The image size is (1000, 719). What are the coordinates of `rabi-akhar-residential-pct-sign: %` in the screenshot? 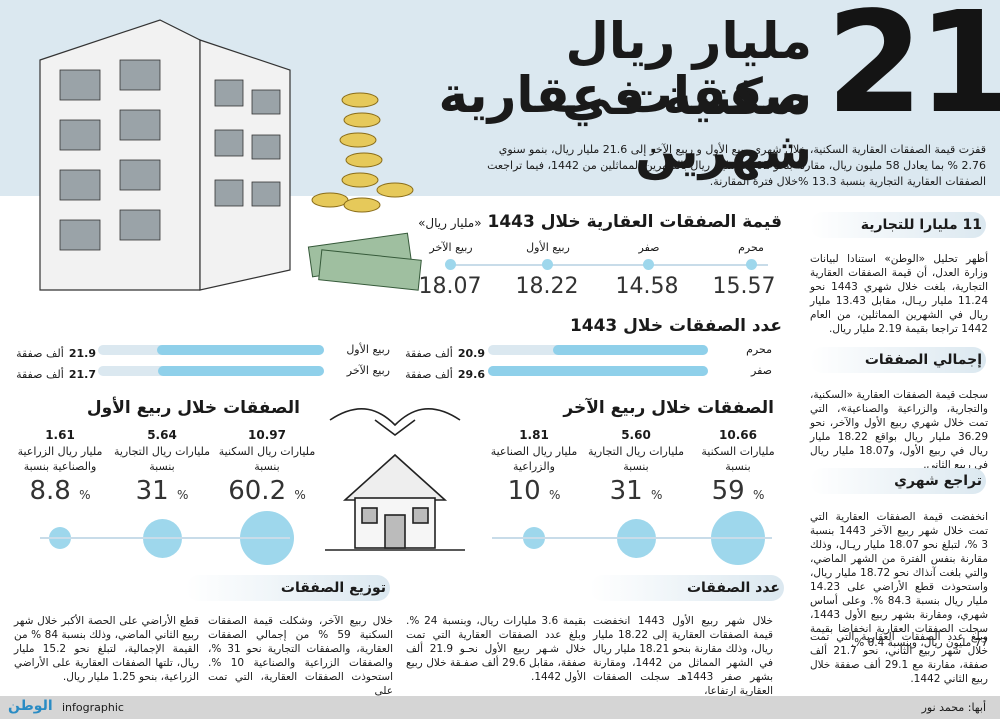 It's located at (758, 495).